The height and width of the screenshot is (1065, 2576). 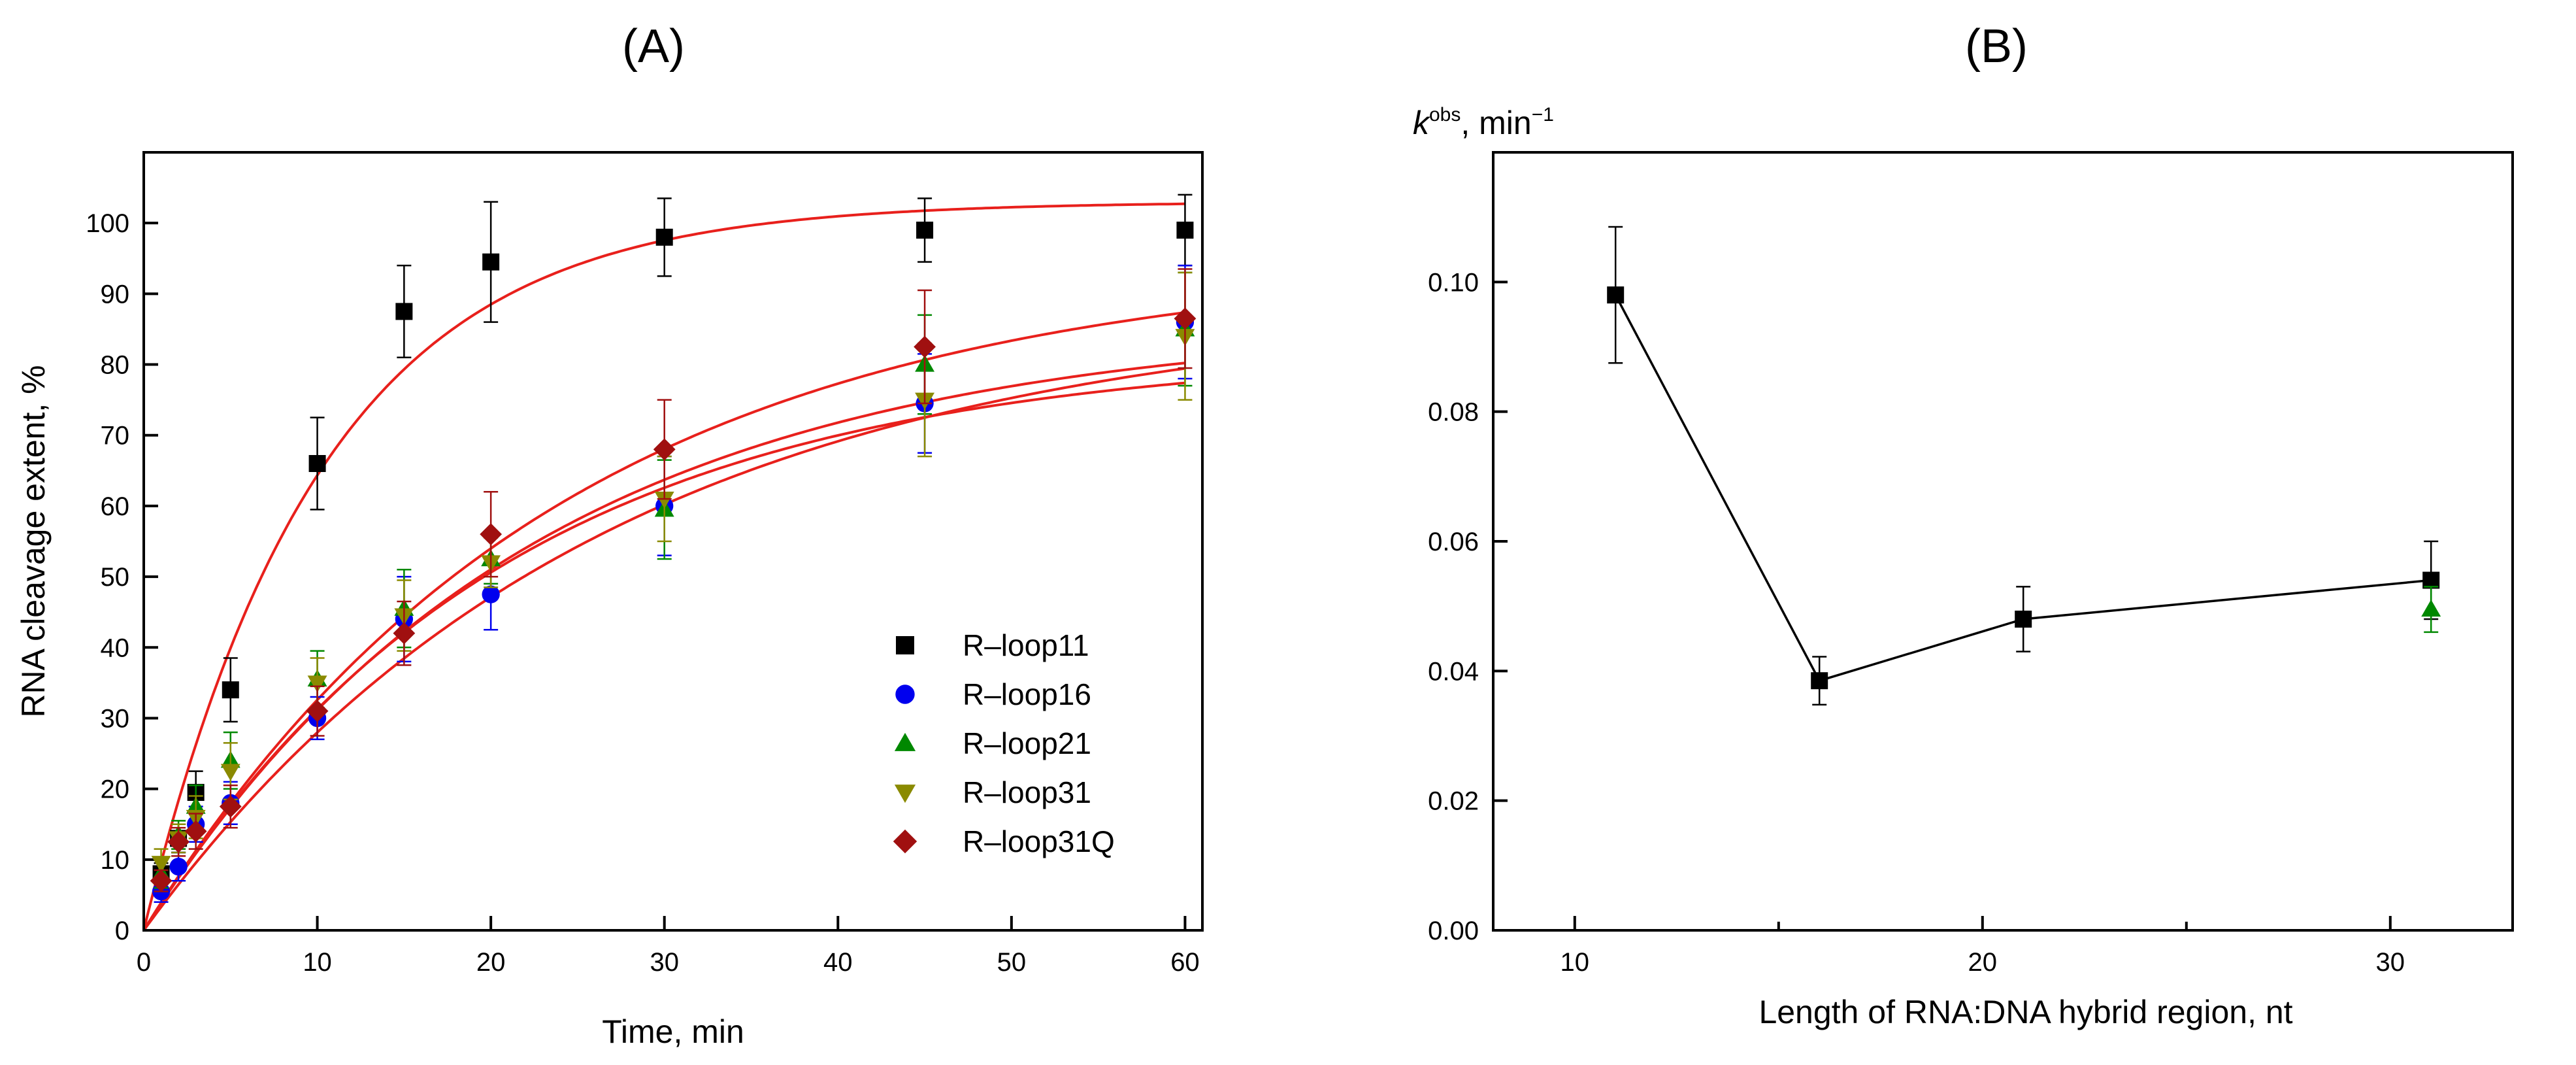 What do you see at coordinates (1453, 801) in the screenshot?
I see `panel-b-y-tick-label: 0.02` at bounding box center [1453, 801].